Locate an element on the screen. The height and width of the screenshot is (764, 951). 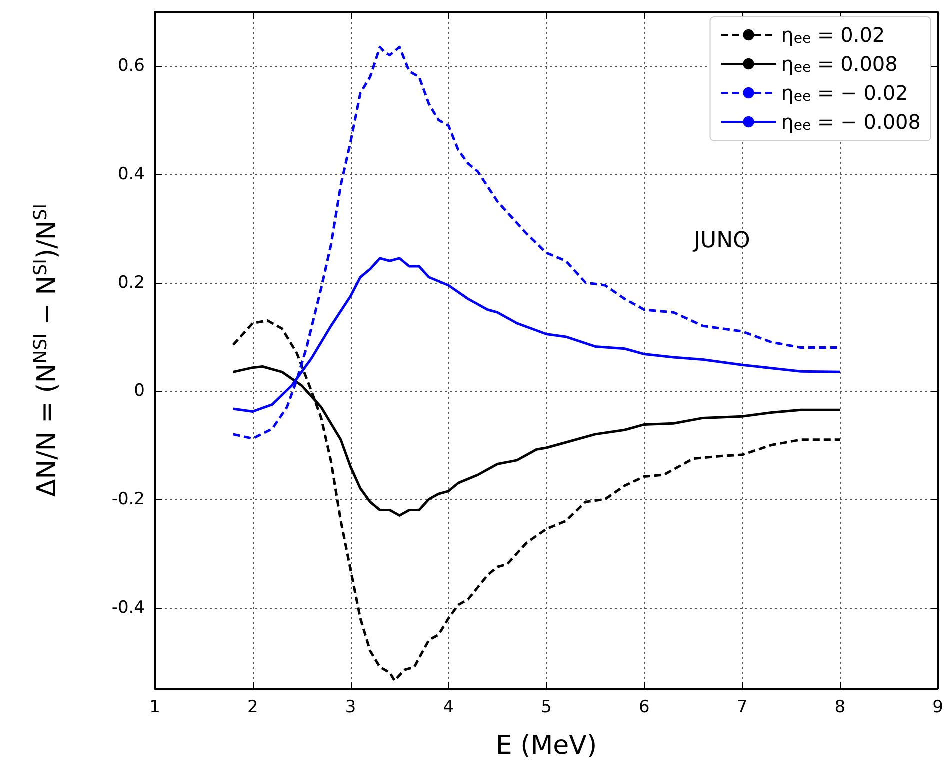
y-tick-label: 0 is located at coordinates (139, 391).